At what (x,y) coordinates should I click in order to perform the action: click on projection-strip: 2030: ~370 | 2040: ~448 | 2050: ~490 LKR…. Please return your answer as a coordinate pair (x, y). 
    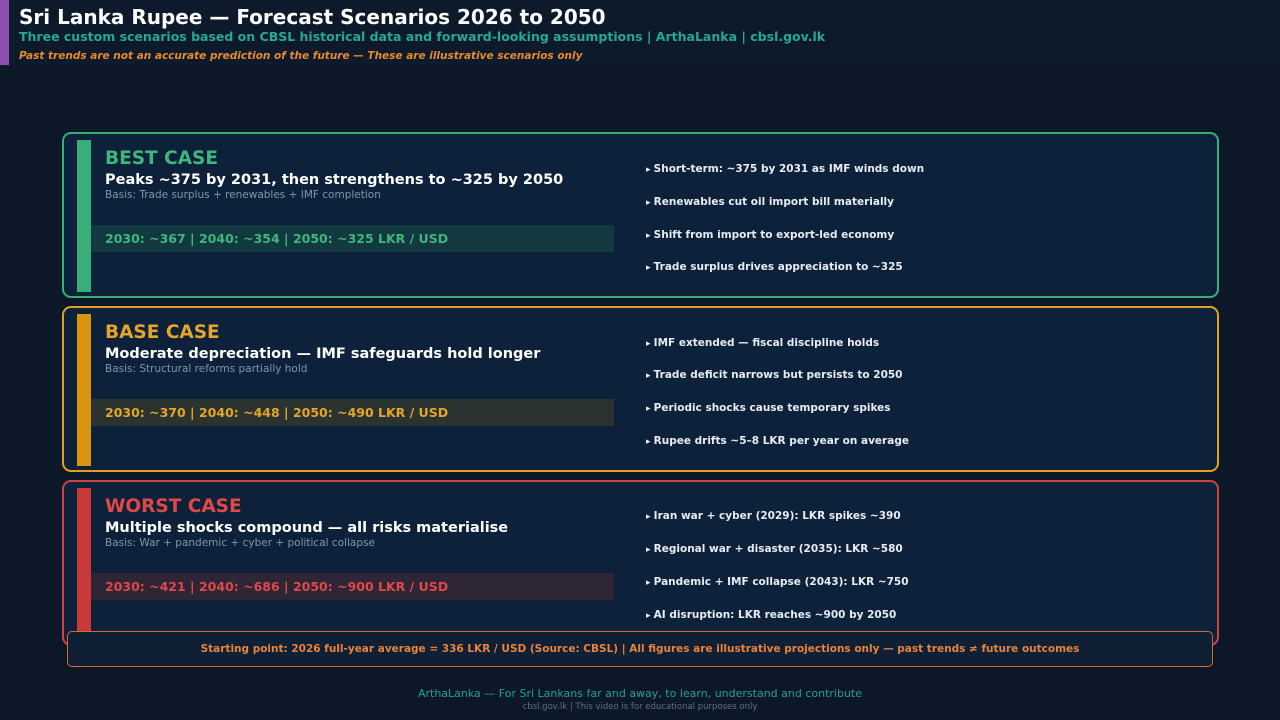
    Looking at the image, I should click on (352, 412).